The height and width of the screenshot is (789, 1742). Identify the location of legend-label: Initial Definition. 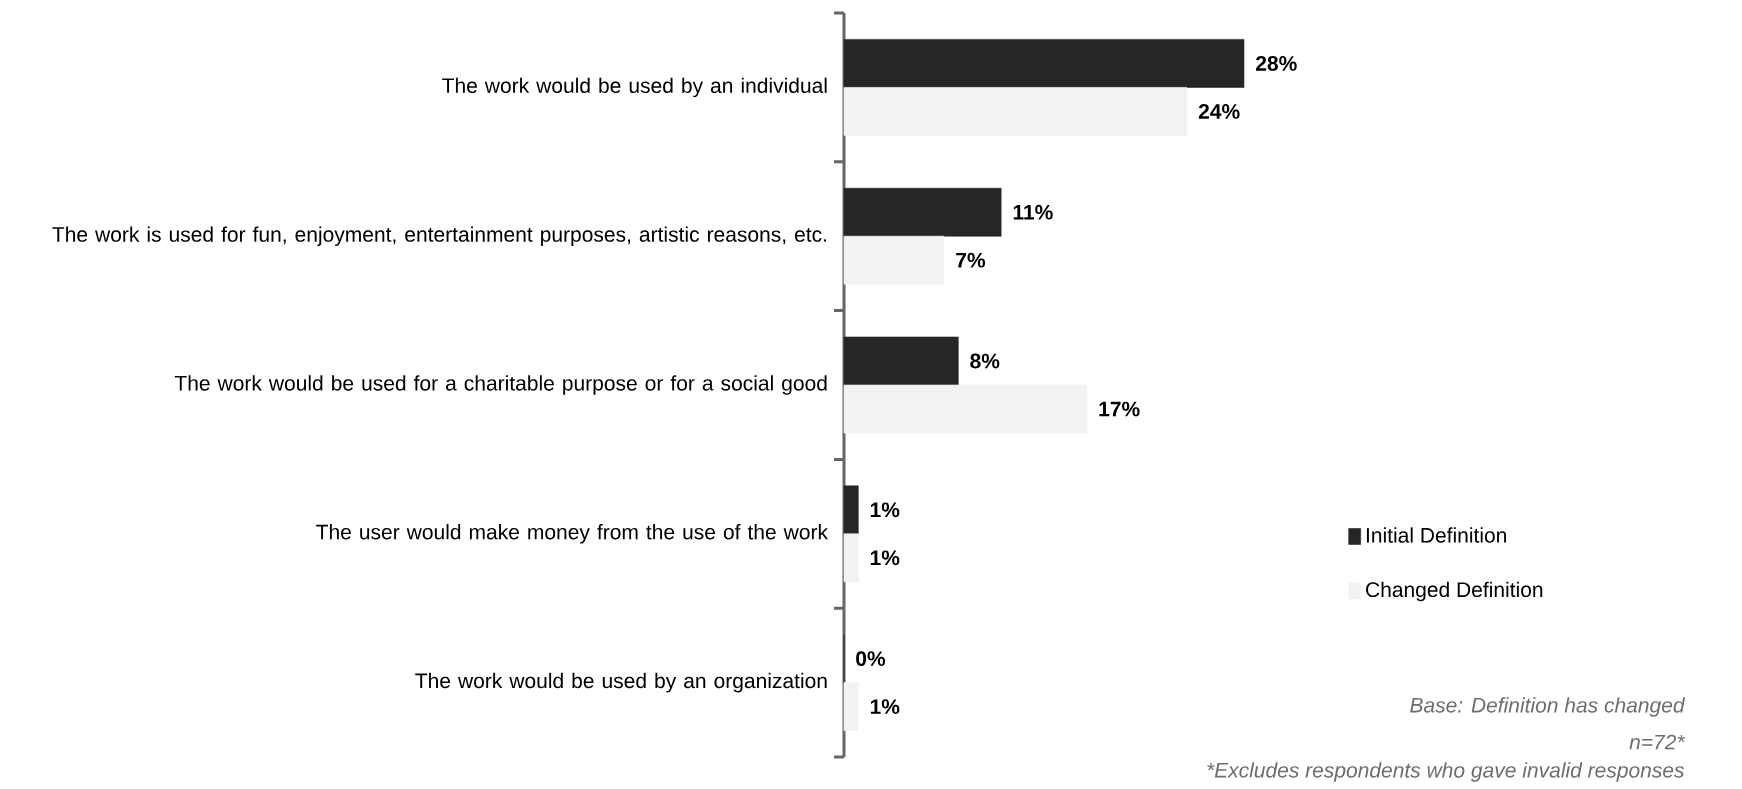
(1436, 535).